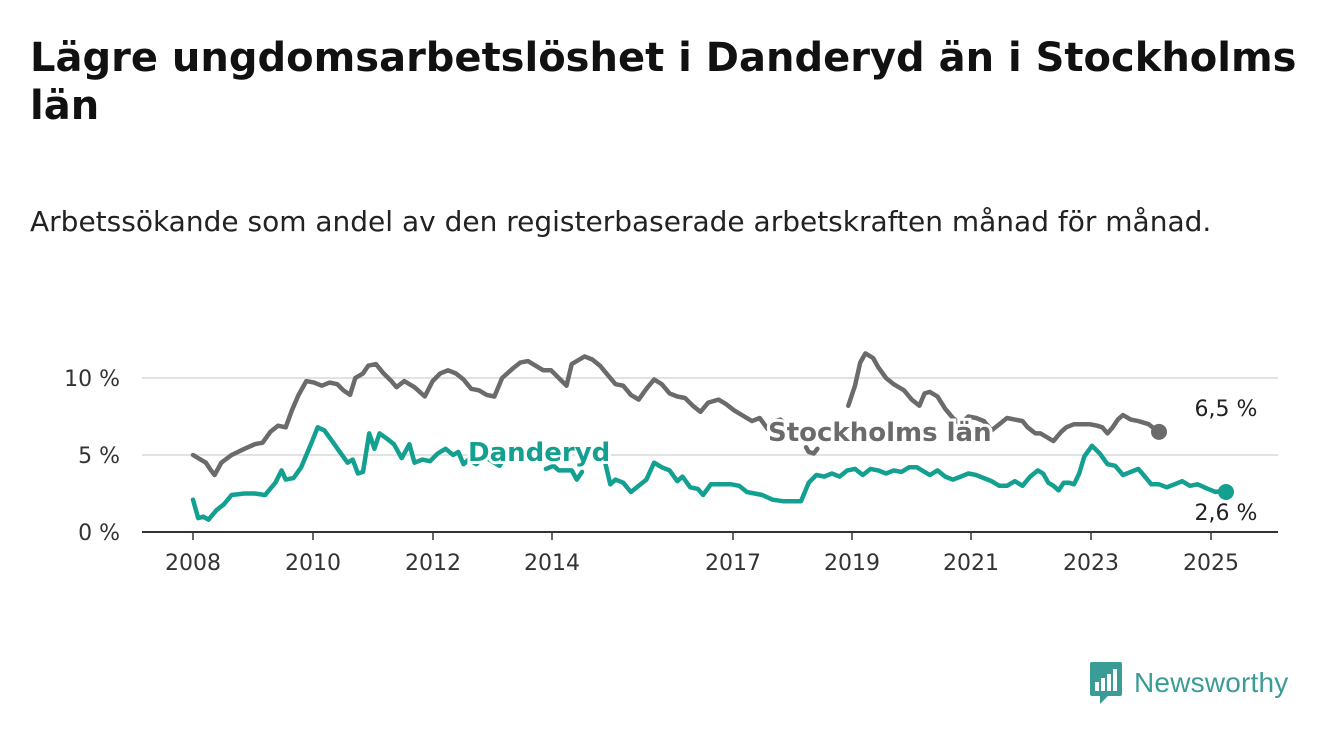 This screenshot has height=734, width=1340. I want to click on grid-lines, so click(710, 416).